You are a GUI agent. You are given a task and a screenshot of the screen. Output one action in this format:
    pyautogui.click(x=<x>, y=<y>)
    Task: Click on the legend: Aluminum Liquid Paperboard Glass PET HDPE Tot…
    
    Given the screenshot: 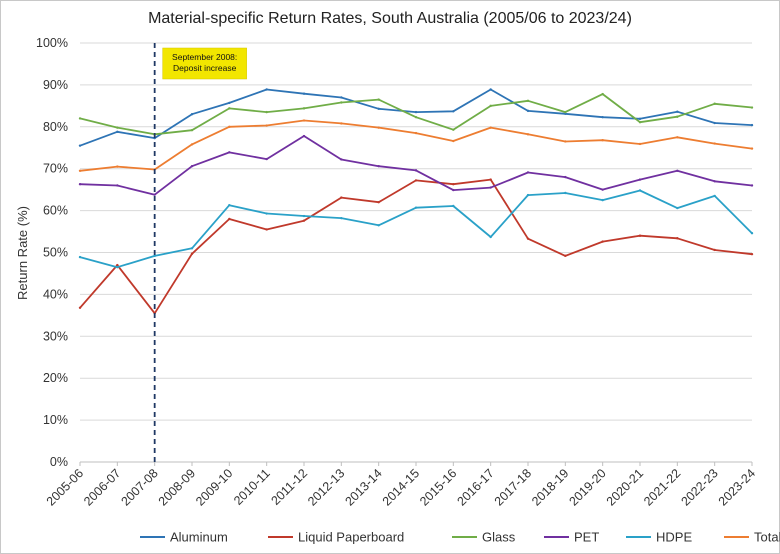 What is the action you would take?
    pyautogui.click(x=460, y=537)
    